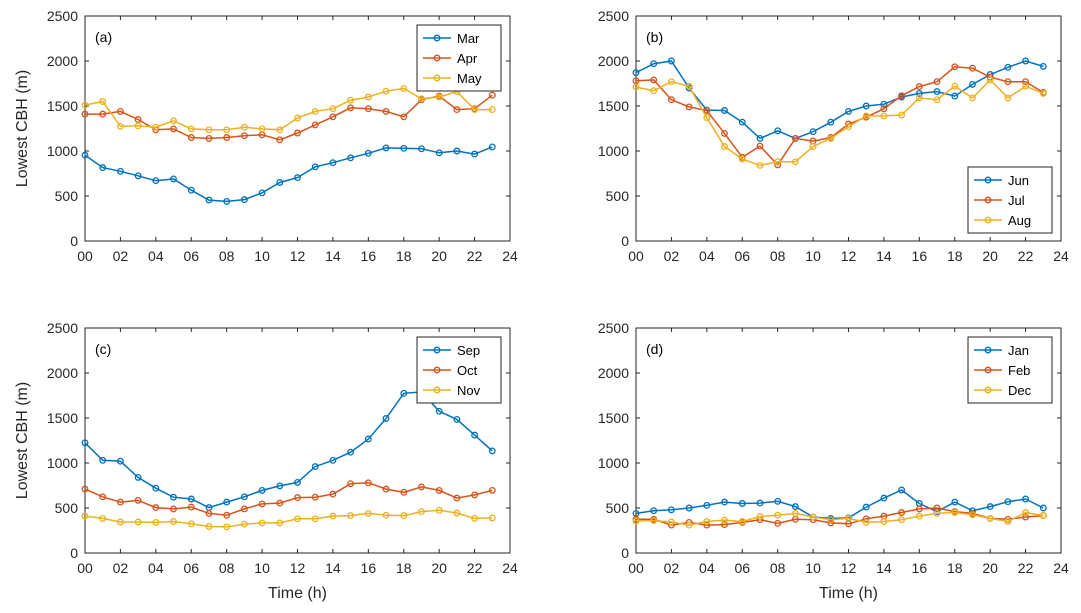  What do you see at coordinates (672, 568) in the screenshot?
I see `x-tick-label: 02` at bounding box center [672, 568].